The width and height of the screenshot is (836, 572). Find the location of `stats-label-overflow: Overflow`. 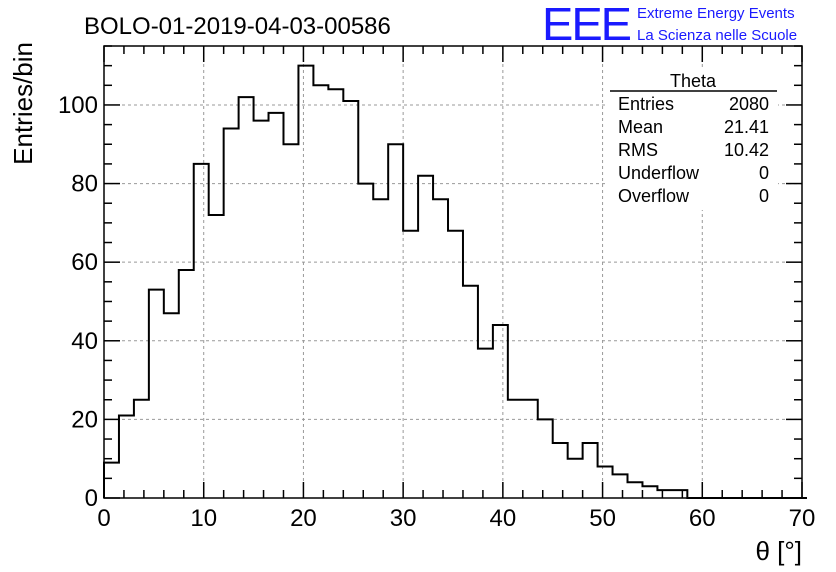

stats-label-overflow: Overflow is located at coordinates (654, 196).